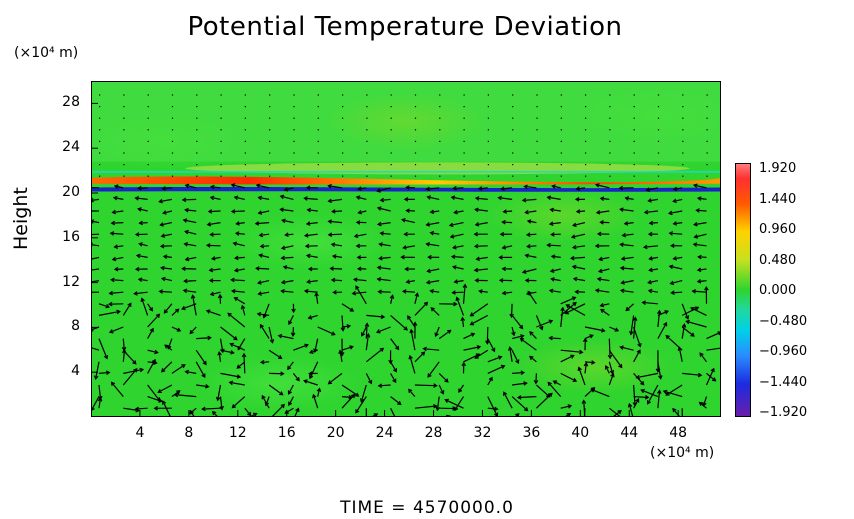 This screenshot has width=854, height=519. What do you see at coordinates (94, 237) in the screenshot?
I see `y-axis-ticks` at bounding box center [94, 237].